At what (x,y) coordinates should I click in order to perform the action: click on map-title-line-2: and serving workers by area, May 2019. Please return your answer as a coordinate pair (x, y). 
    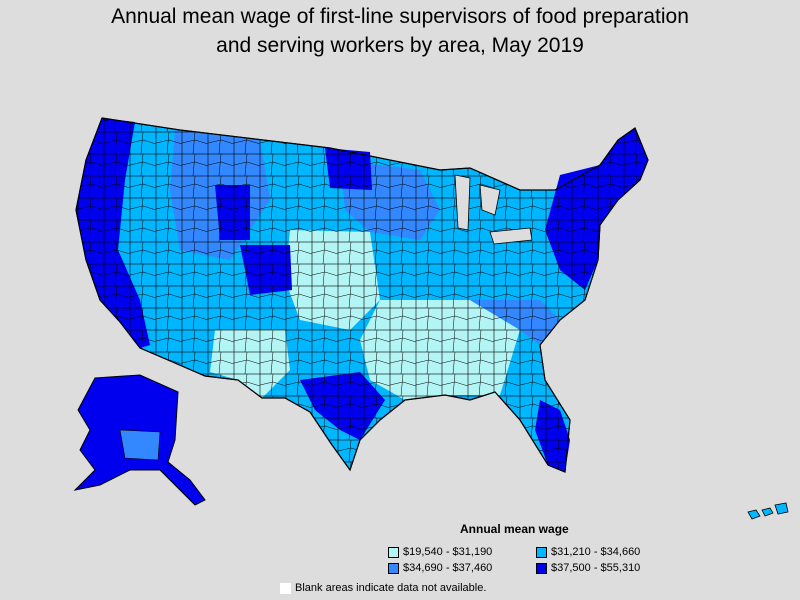
    Looking at the image, I should click on (400, 45).